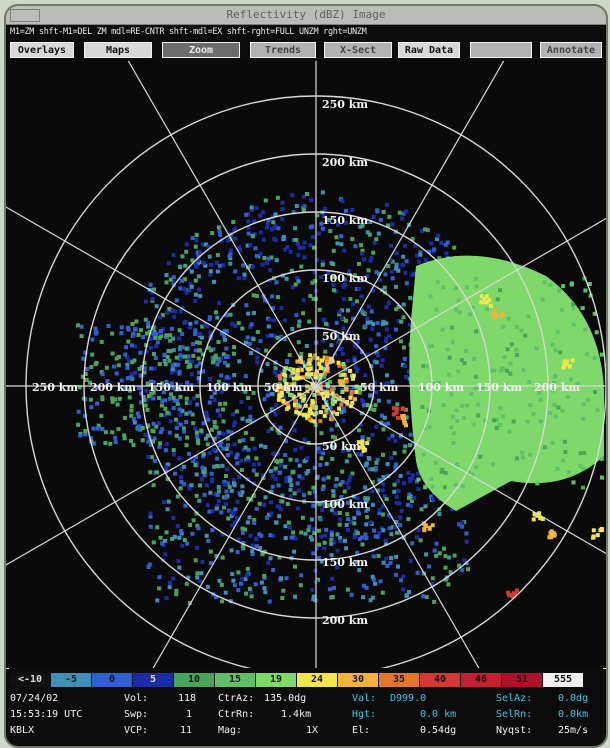 Image resolution: width=610 pixels, height=748 pixels. What do you see at coordinates (201, 50) in the screenshot?
I see `toolbar-button-zoom: Zoom` at bounding box center [201, 50].